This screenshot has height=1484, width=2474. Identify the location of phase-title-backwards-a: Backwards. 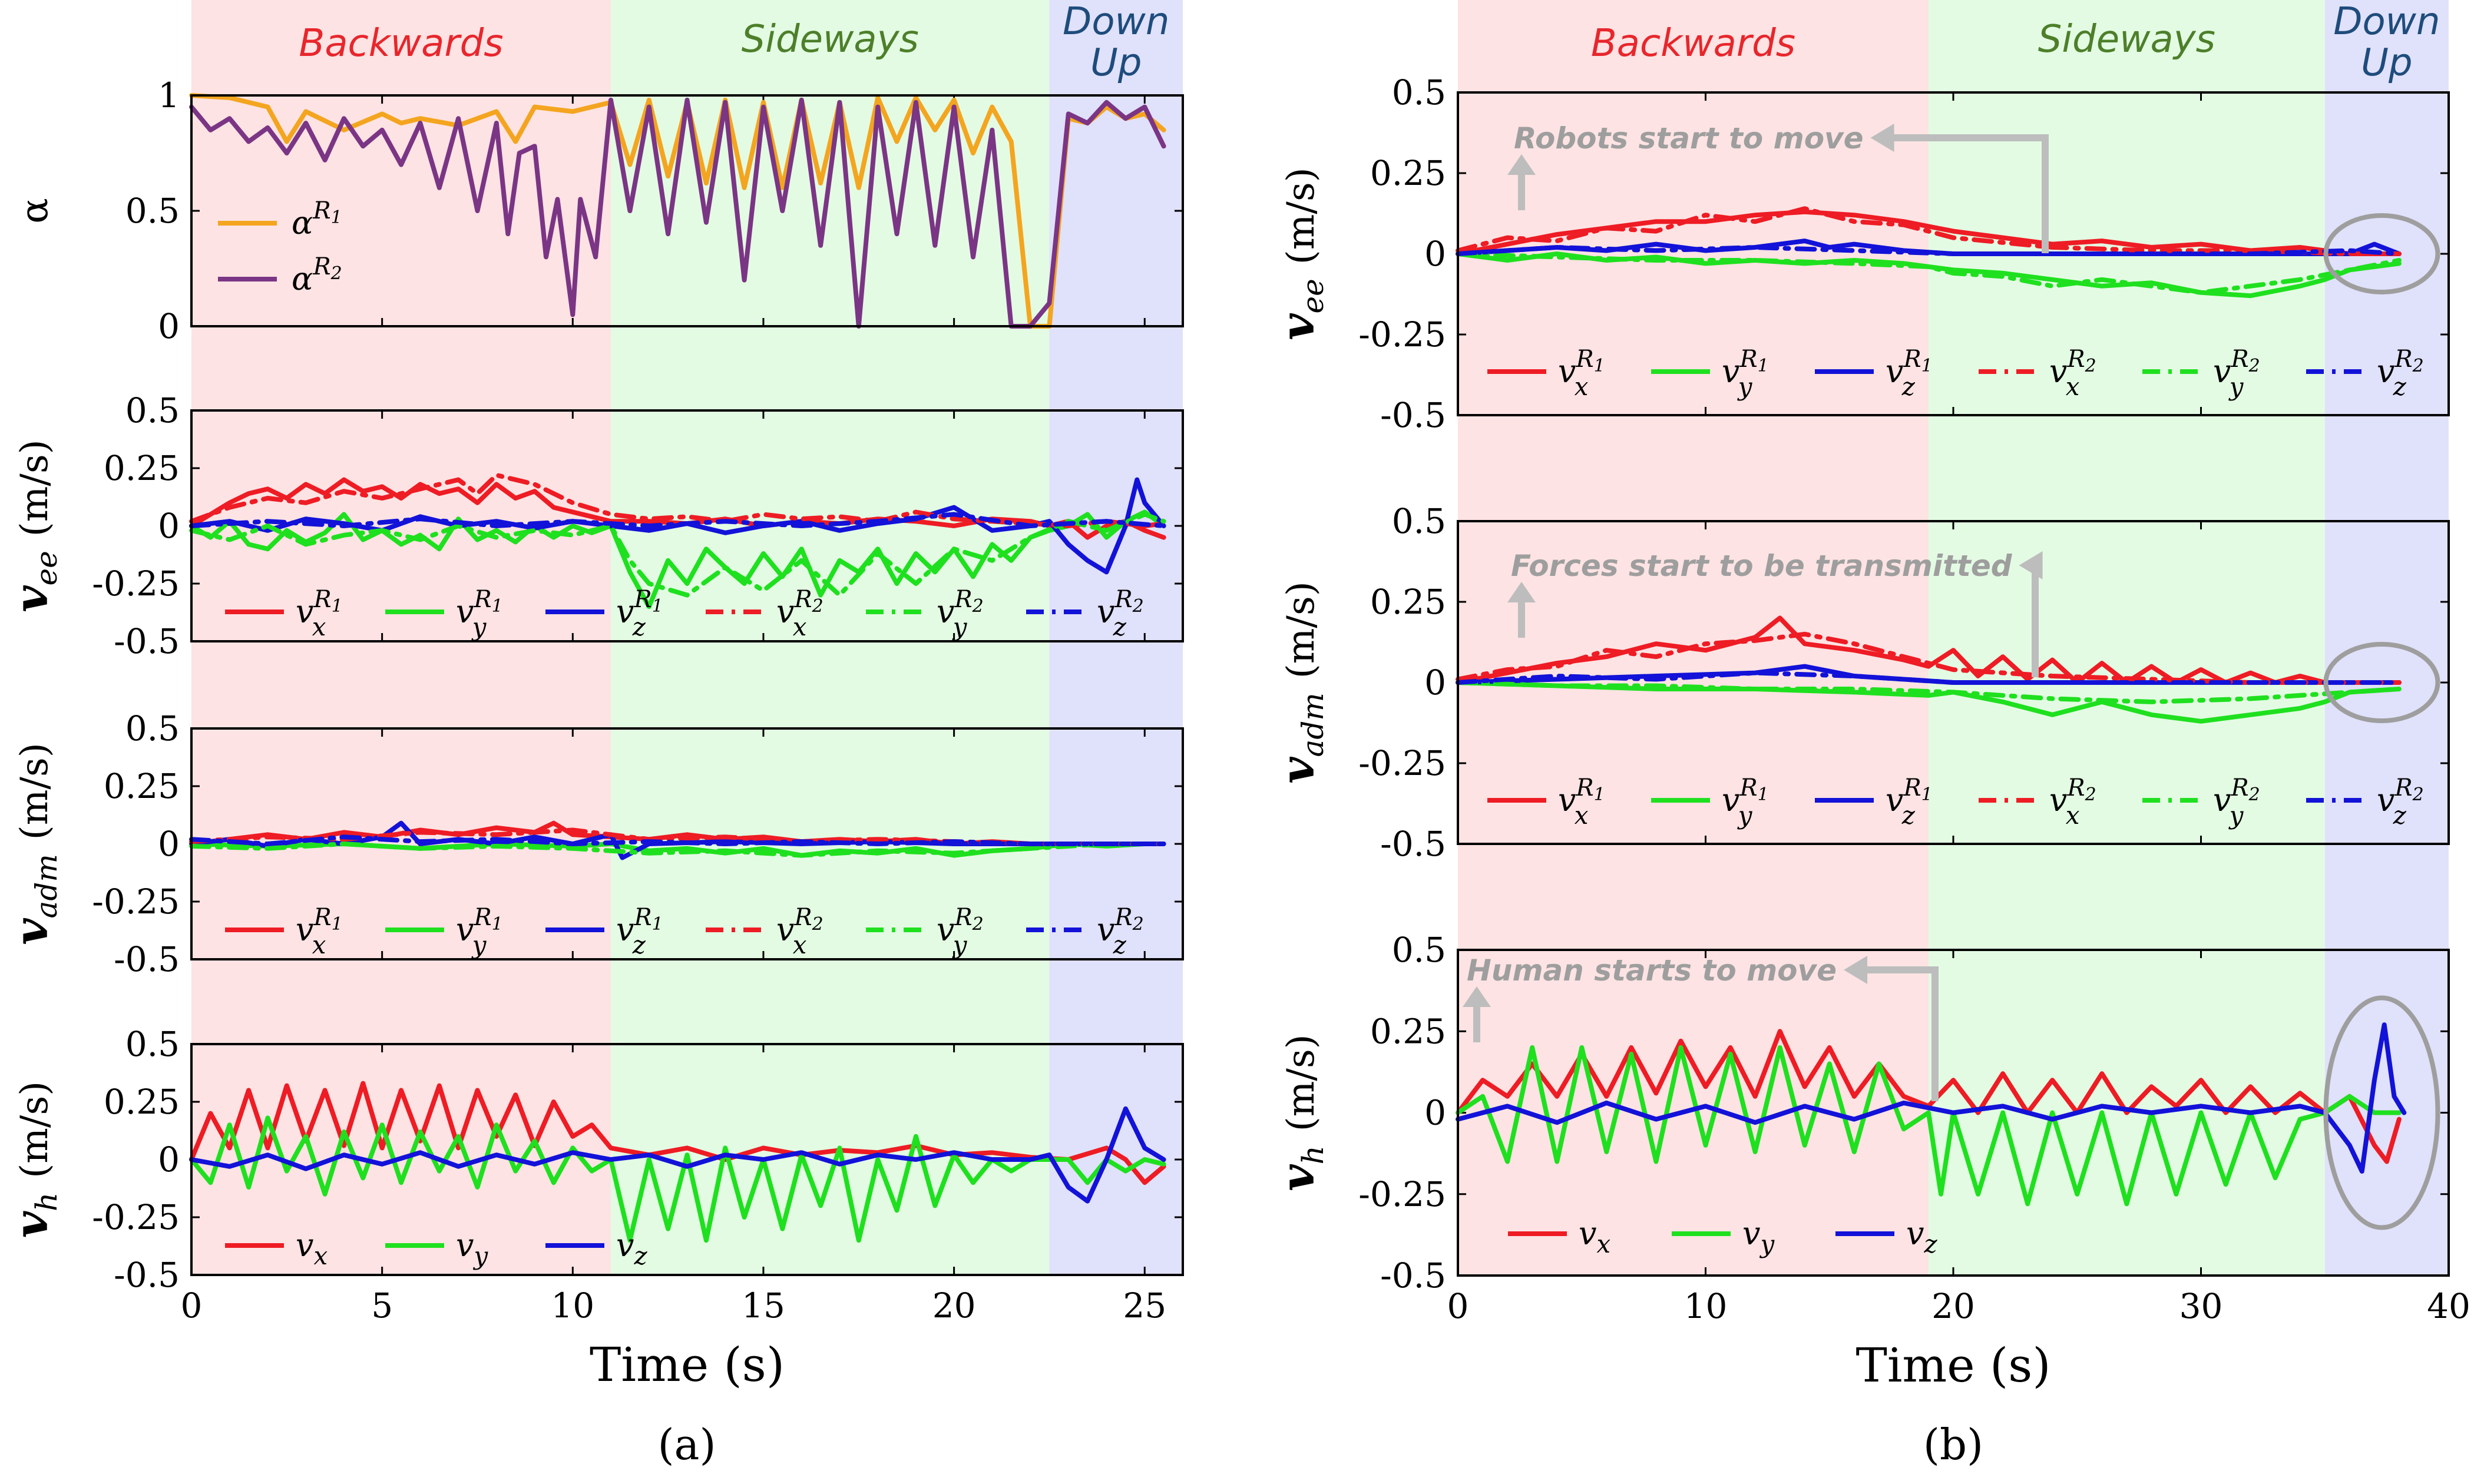
(401, 43).